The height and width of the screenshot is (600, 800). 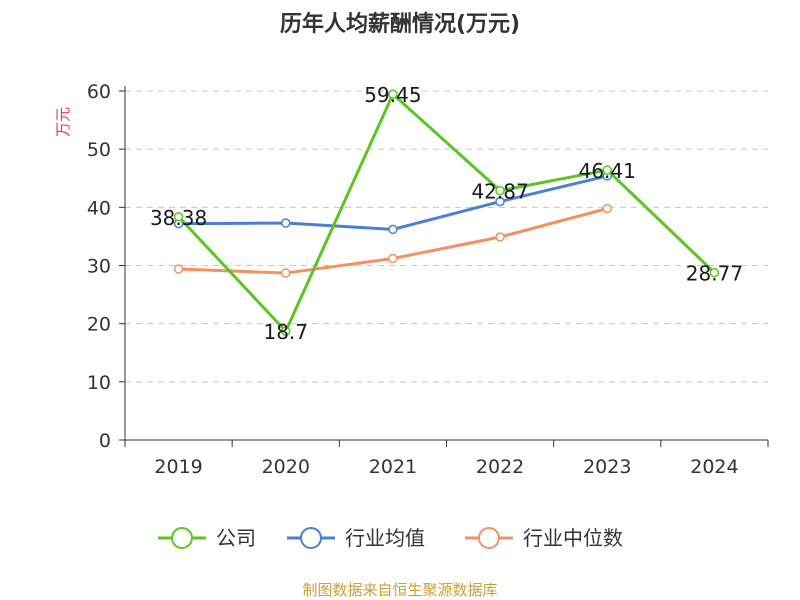 I want to click on y-tick-label: 50, so click(x=99, y=150).